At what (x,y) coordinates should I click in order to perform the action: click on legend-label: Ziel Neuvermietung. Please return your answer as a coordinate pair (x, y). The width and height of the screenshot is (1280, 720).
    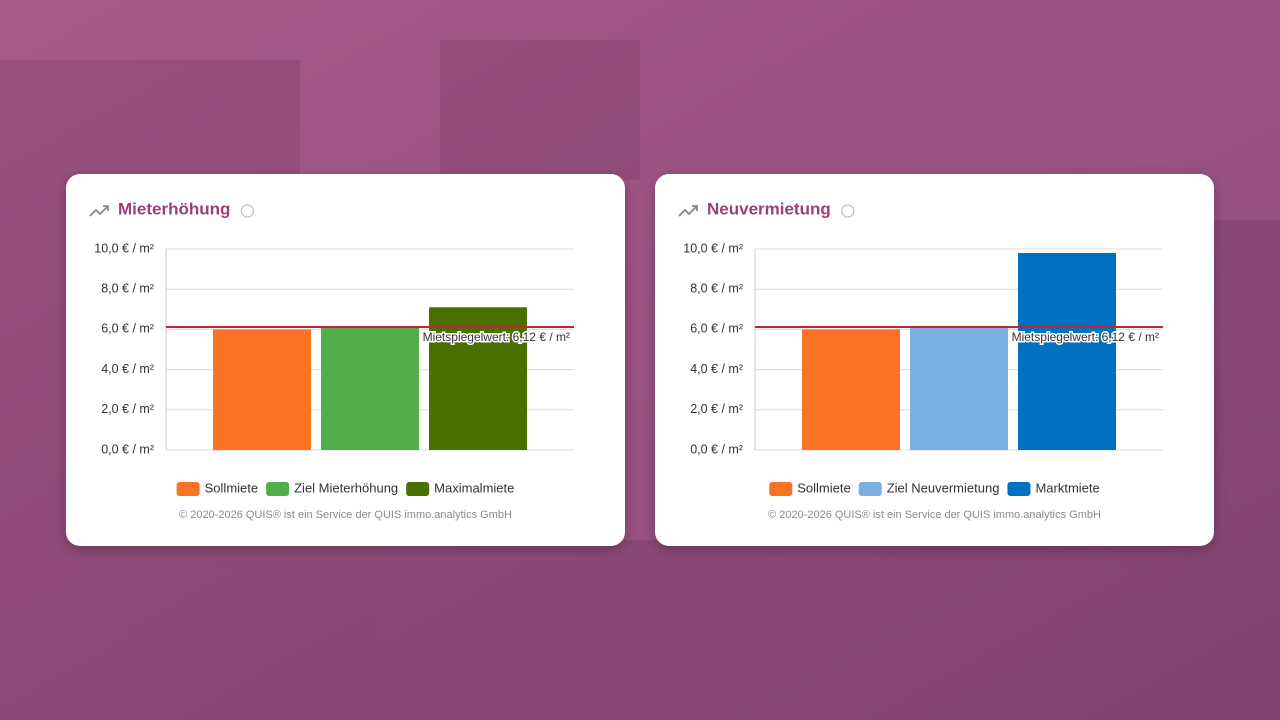
    Looking at the image, I should click on (943, 487).